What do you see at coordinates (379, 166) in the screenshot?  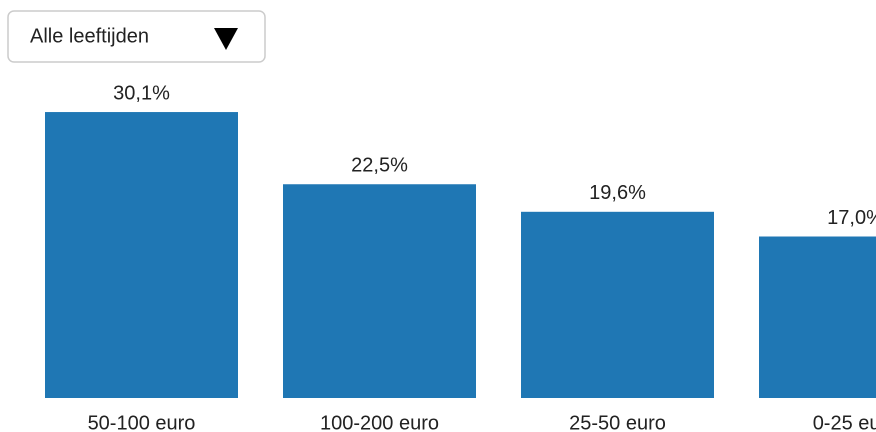 I see `value-label: 22,5%` at bounding box center [379, 166].